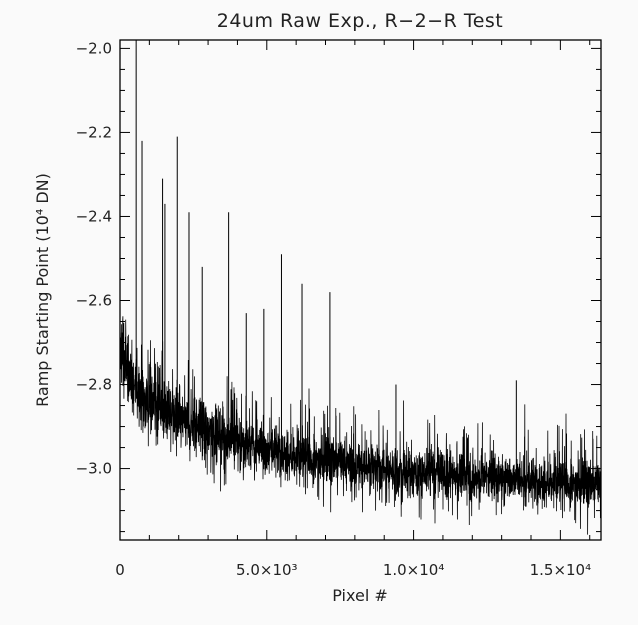 This screenshot has height=625, width=638. What do you see at coordinates (360, 21) in the screenshot?
I see `chart-title: 24um Raw Exp., R−2−R Test` at bounding box center [360, 21].